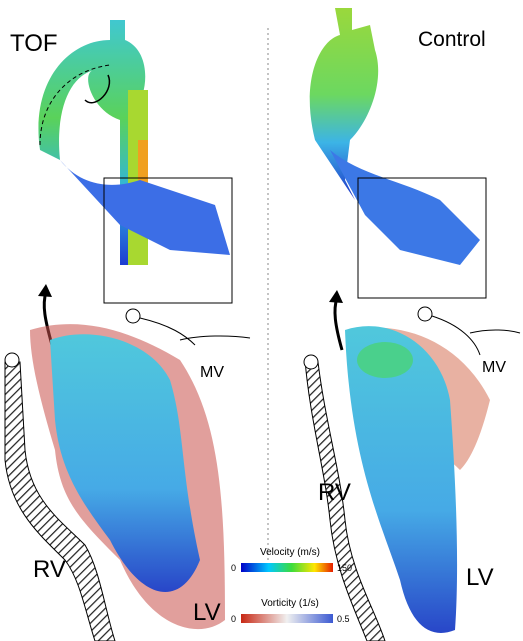 The width and height of the screenshot is (523, 641). I want to click on arrow, so click(338, 324).